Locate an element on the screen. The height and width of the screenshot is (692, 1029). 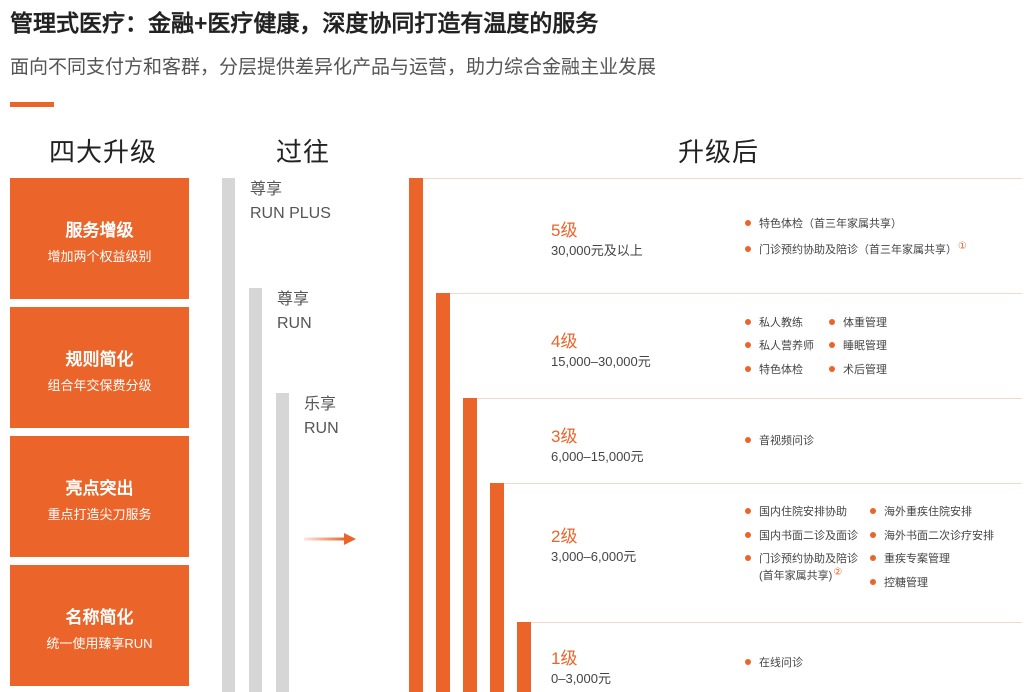
upgrade-desc: 重点打造尖刀服务 is located at coordinates (99, 514).